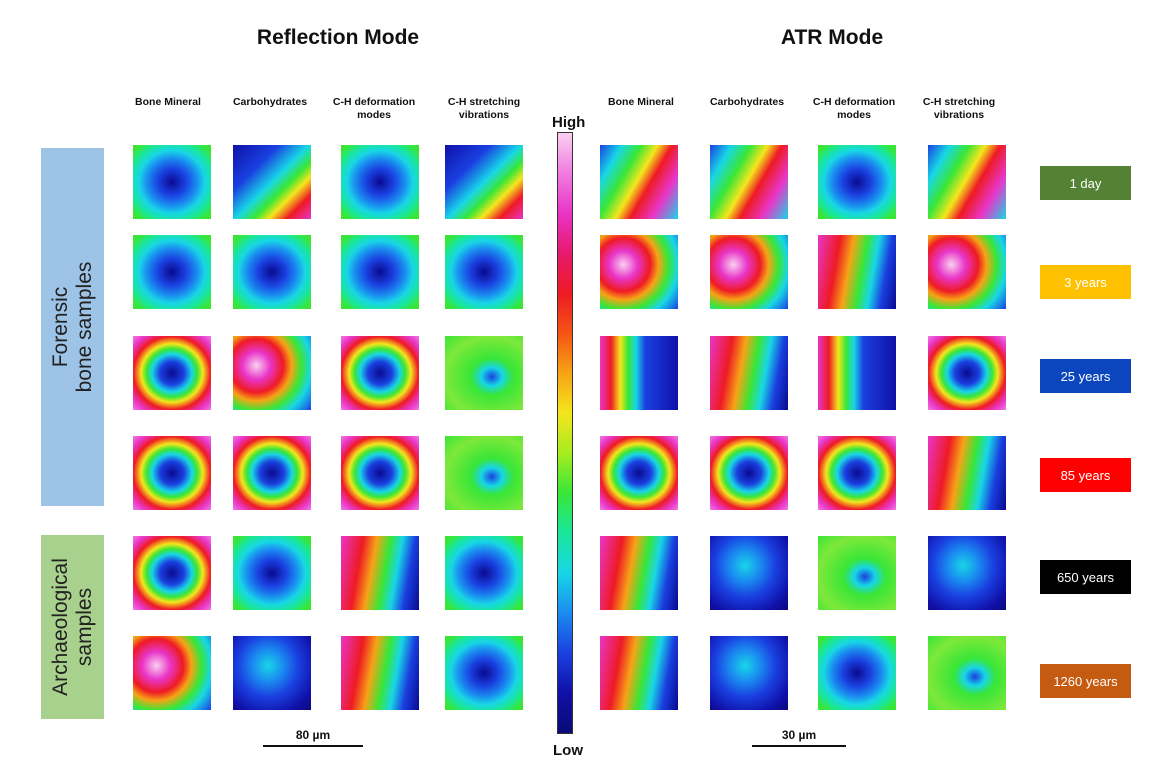 This screenshot has width=1163, height=783. Describe the element at coordinates (857, 272) in the screenshot. I see `map-tile-atr-r2-c3` at that location.